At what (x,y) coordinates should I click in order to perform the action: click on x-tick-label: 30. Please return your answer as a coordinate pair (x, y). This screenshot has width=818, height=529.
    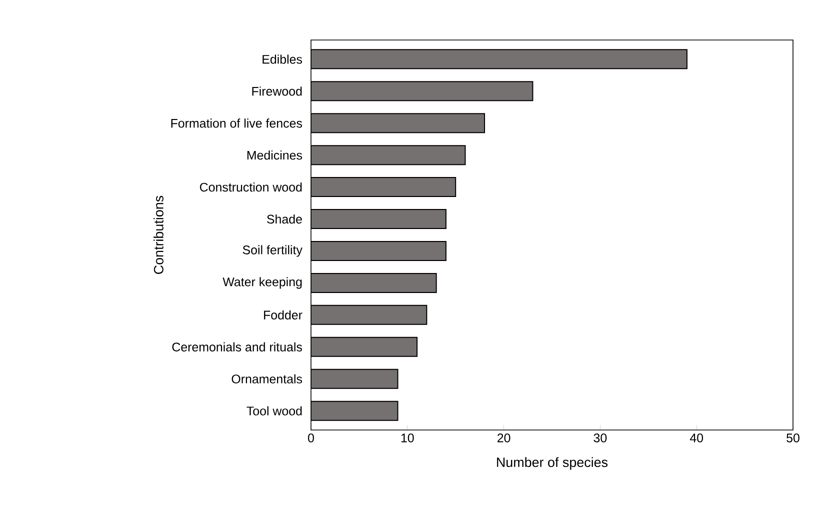
    Looking at the image, I should click on (600, 438).